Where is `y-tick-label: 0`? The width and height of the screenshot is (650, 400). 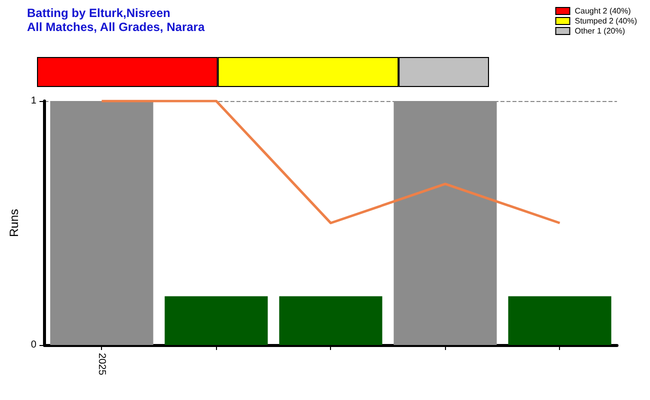 y-tick-label: 0 is located at coordinates (33, 345).